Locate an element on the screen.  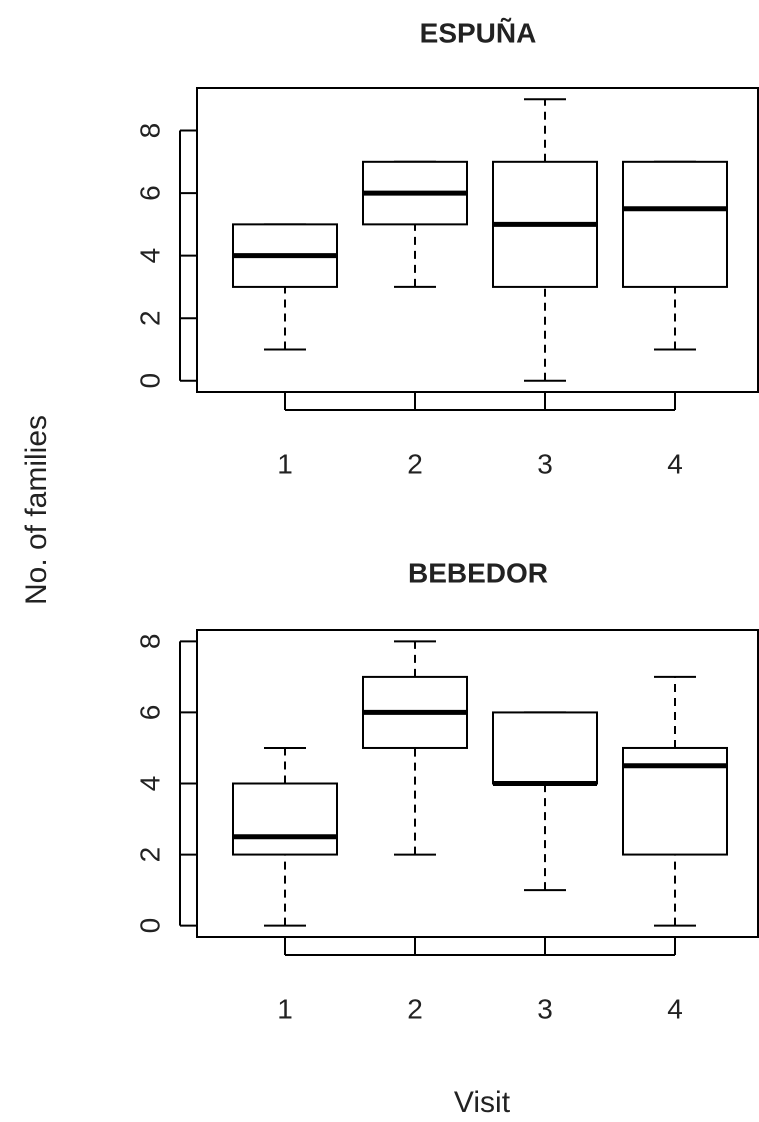
chart-title: BEBEDOR is located at coordinates (478, 572).